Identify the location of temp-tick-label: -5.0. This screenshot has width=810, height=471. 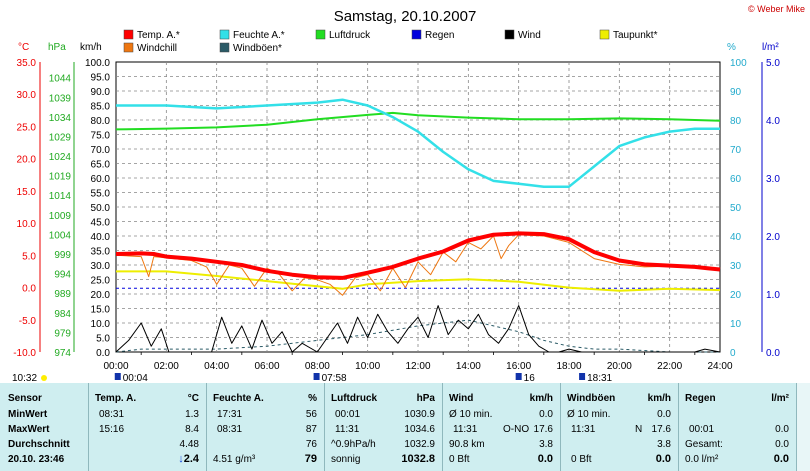
(28, 321).